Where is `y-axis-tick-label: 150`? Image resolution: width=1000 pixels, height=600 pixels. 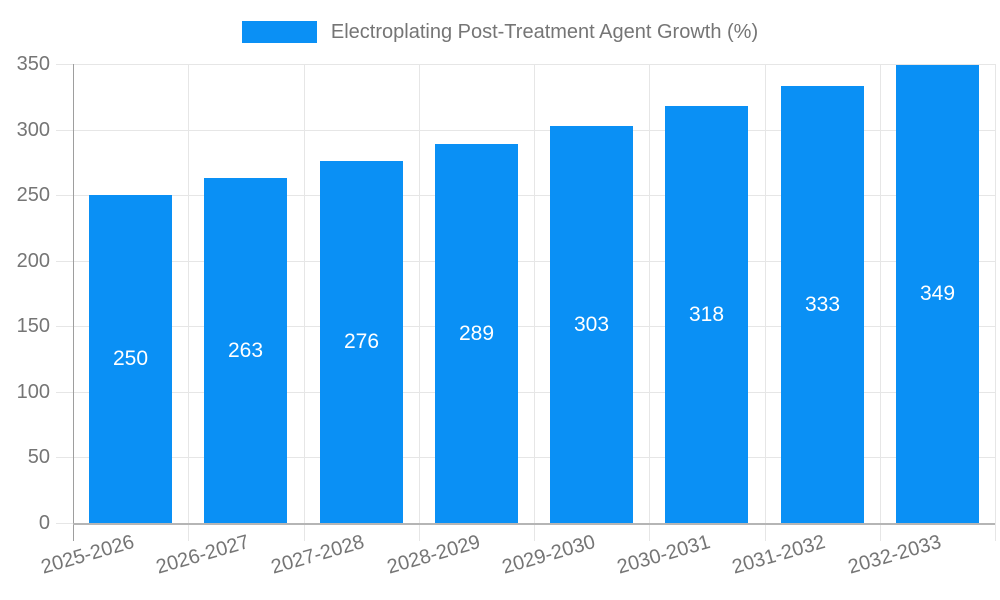 y-axis-tick-label: 150 is located at coordinates (33, 326).